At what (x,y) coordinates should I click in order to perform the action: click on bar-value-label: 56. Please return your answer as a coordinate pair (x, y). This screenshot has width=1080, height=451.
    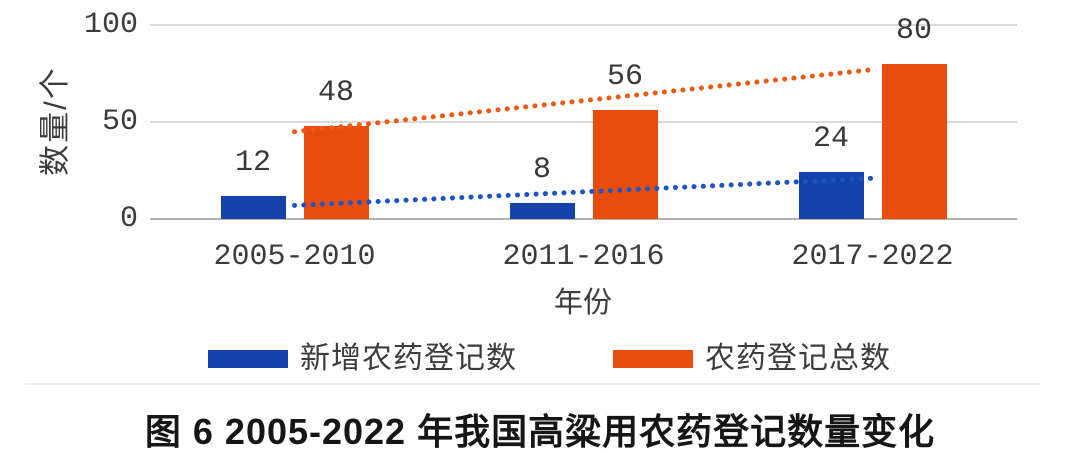
    Looking at the image, I should click on (624, 77).